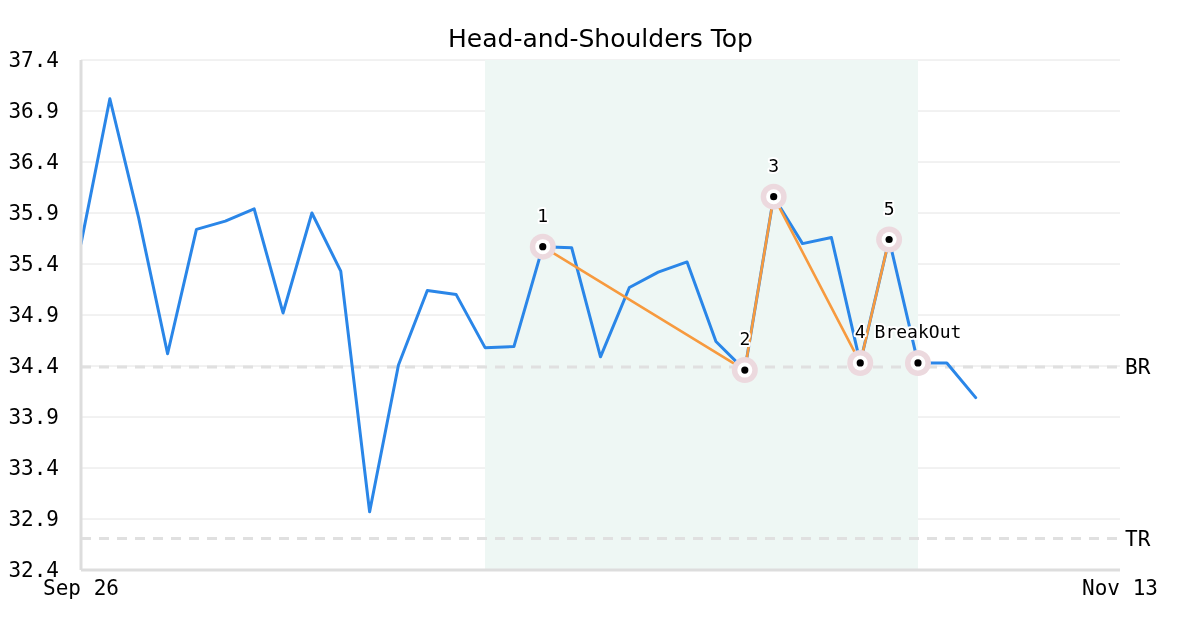 The height and width of the screenshot is (630, 1200). What do you see at coordinates (1138, 538) in the screenshot?
I see `ref-line-label: TR` at bounding box center [1138, 538].